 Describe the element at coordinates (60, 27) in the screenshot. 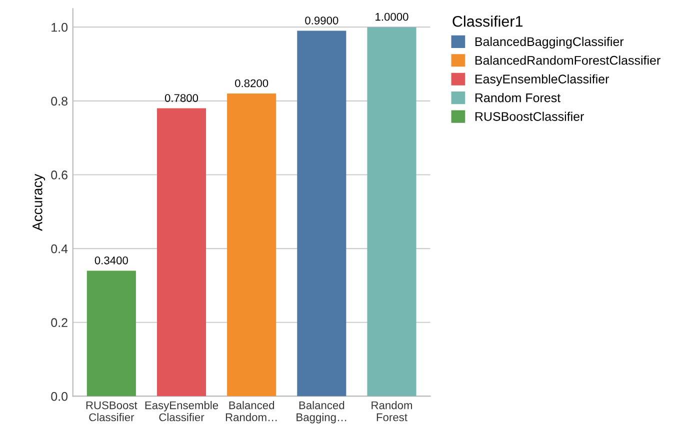

I see `y-tick-label: 1.0` at that location.